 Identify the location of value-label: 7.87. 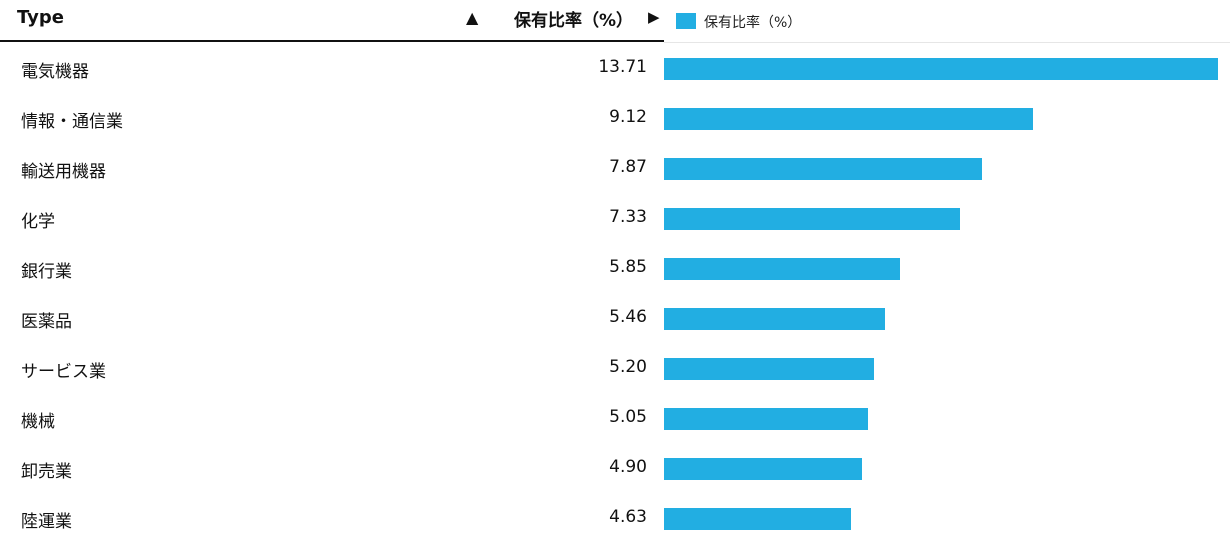
(628, 167).